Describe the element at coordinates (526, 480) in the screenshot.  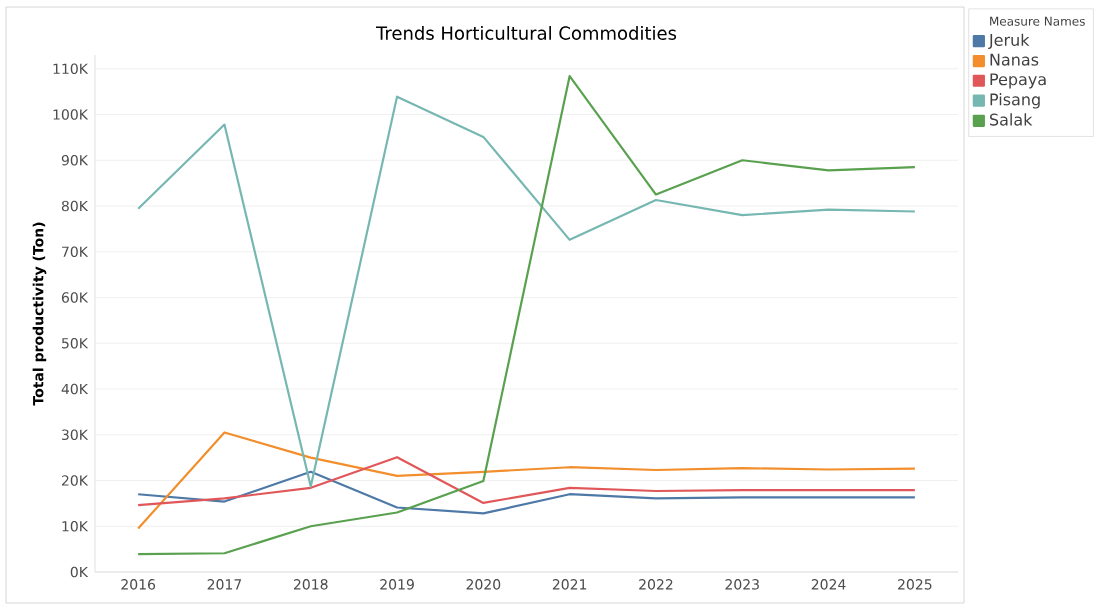
I see `line-series` at that location.